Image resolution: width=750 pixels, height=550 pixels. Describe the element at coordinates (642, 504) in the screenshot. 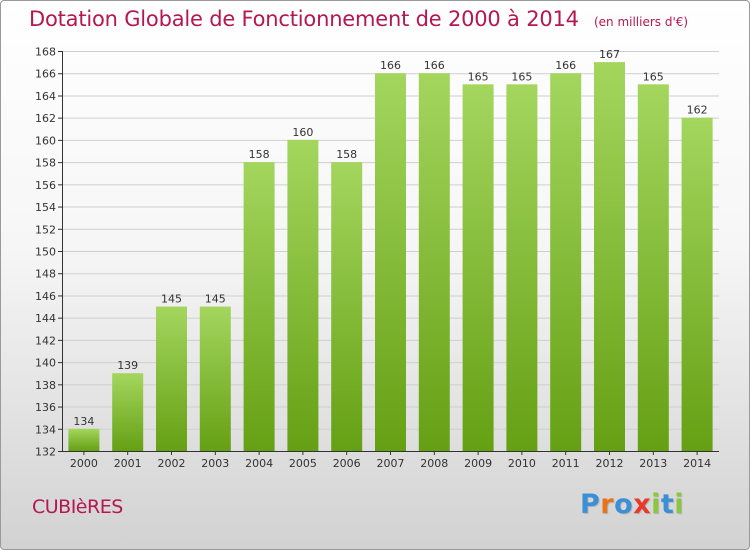

I see `logo-letter: x` at that location.